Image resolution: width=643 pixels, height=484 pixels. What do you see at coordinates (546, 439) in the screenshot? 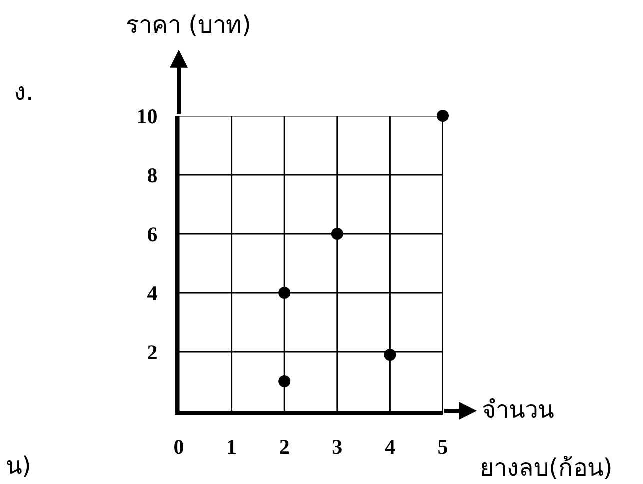
I see `text: จำนวน ยางลบ(ก้อน)` at bounding box center [546, 439].